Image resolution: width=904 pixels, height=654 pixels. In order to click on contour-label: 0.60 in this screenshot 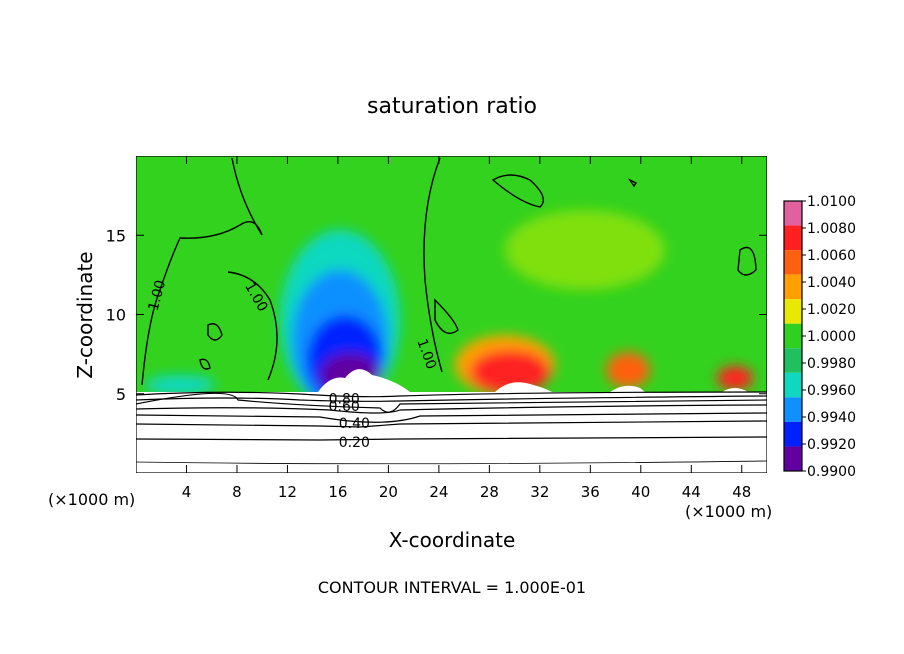, I will do `click(344, 407)`.